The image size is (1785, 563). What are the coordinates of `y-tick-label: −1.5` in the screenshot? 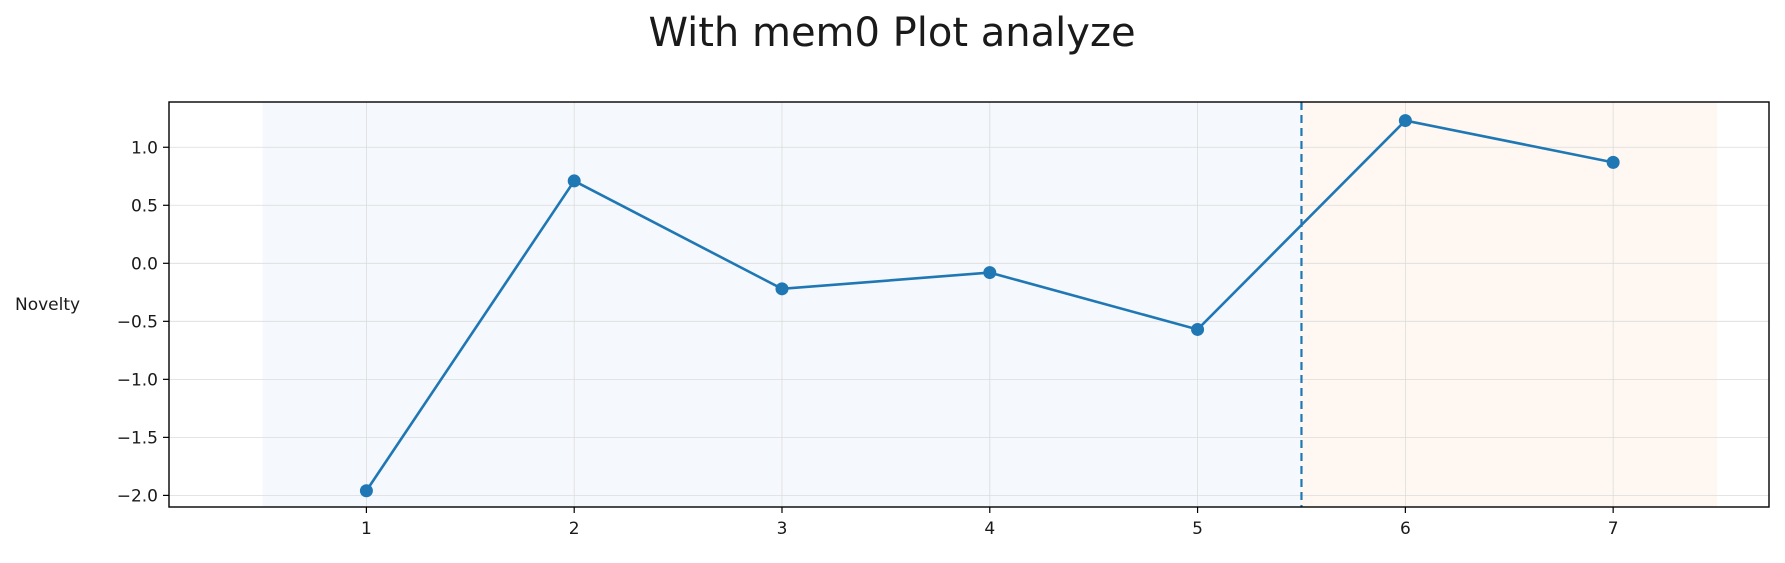 It's located at (137, 438).